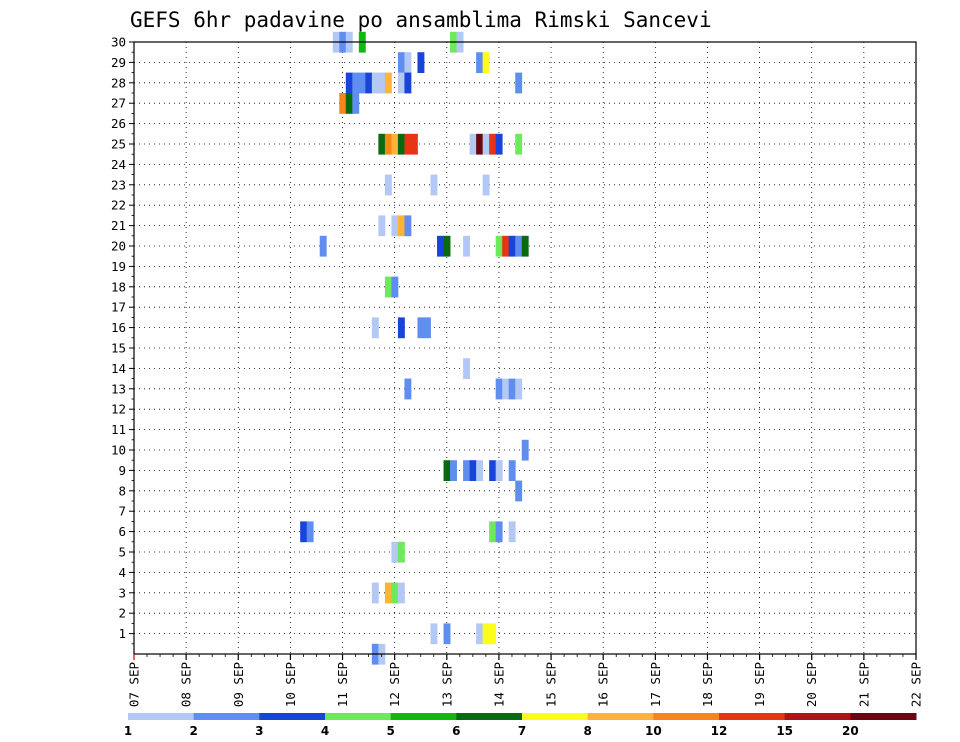 The width and height of the screenshot is (960, 742). What do you see at coordinates (118, 184) in the screenshot?
I see `y-tick-label: 23` at bounding box center [118, 184].